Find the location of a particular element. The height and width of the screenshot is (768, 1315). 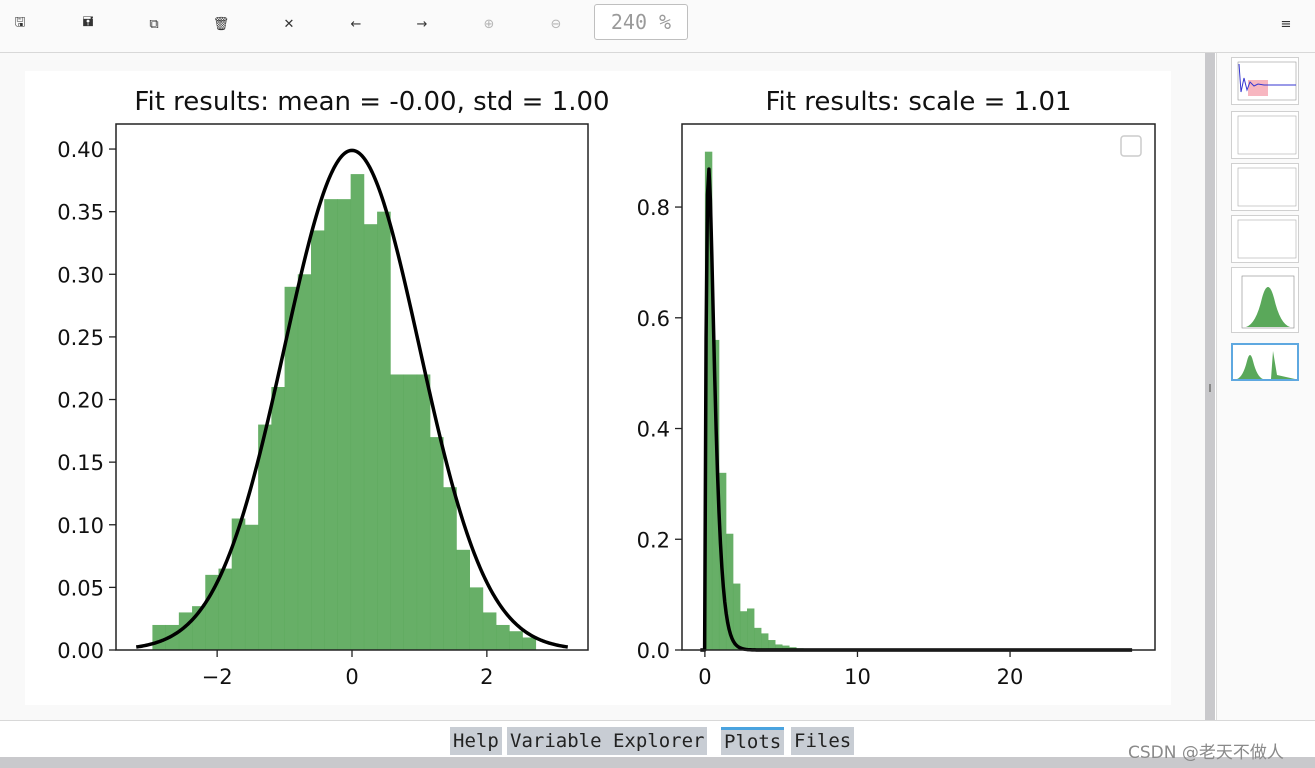

y-tick-label: 0.0 is located at coordinates (653, 651).